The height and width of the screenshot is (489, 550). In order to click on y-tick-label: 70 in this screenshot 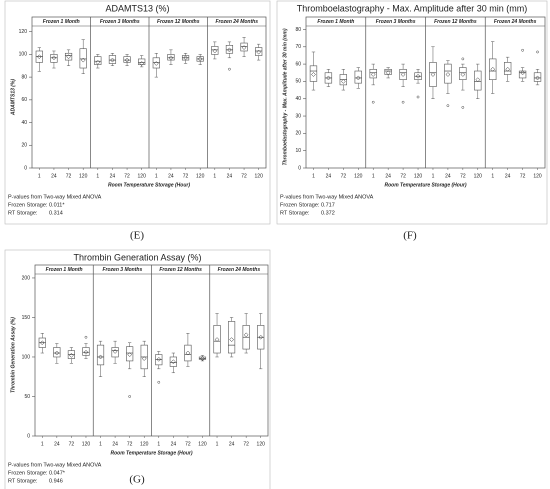, I will do `click(298, 47)`.